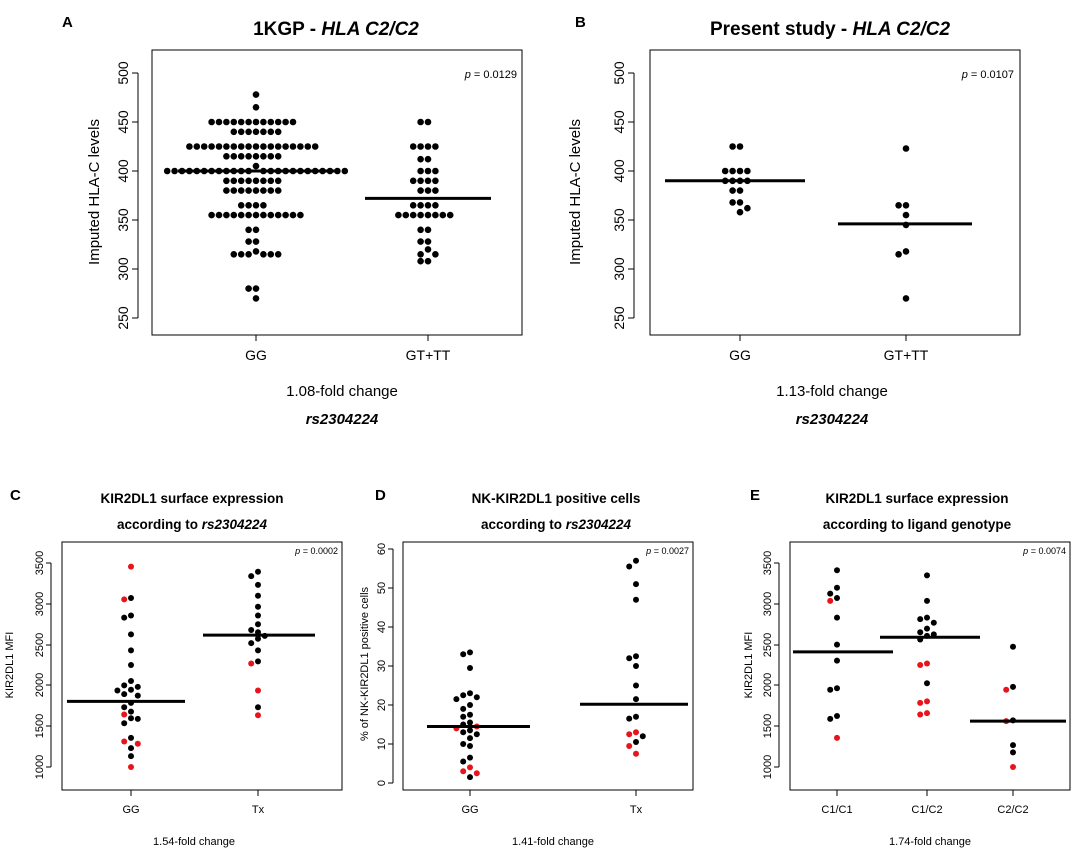 The image size is (1084, 850). I want to click on x-tick-label: C1/C2, so click(926, 810).